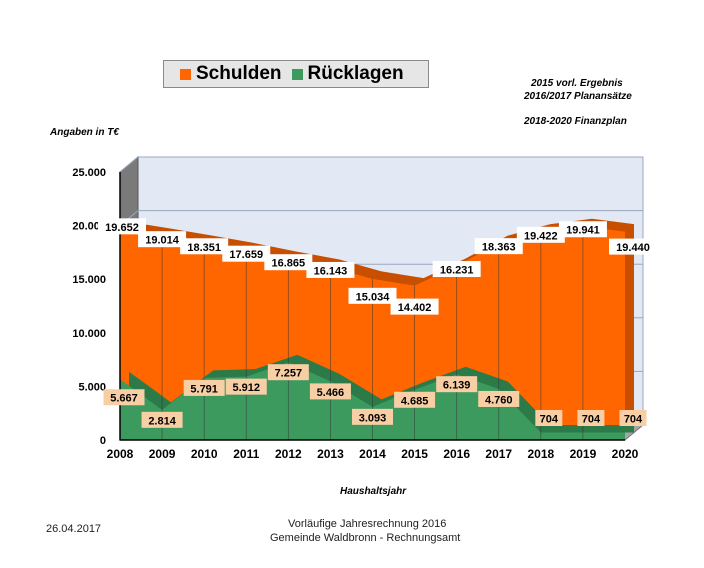 The image size is (704, 568). I want to click on legend: Schulden Rücklagen, so click(296, 74).